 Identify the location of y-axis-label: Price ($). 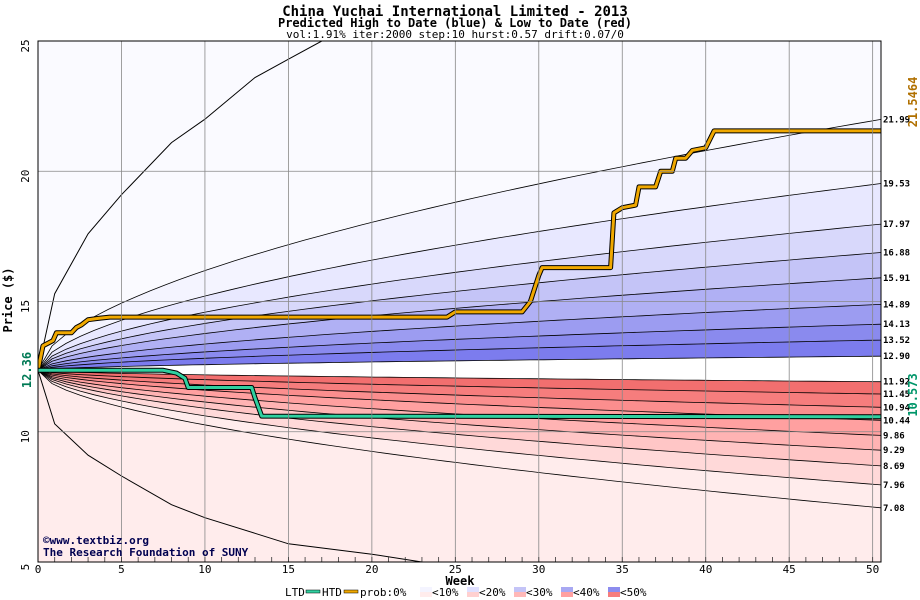
(8, 299).